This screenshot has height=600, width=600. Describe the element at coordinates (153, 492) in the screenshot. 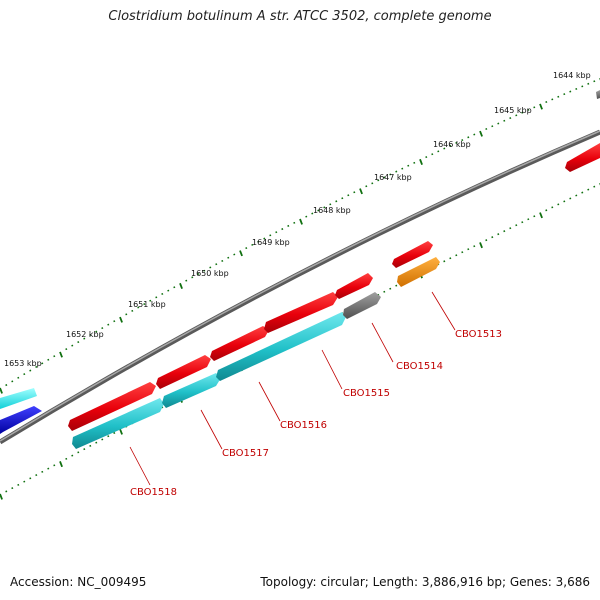

I see `gene-label: CBO1518` at that location.